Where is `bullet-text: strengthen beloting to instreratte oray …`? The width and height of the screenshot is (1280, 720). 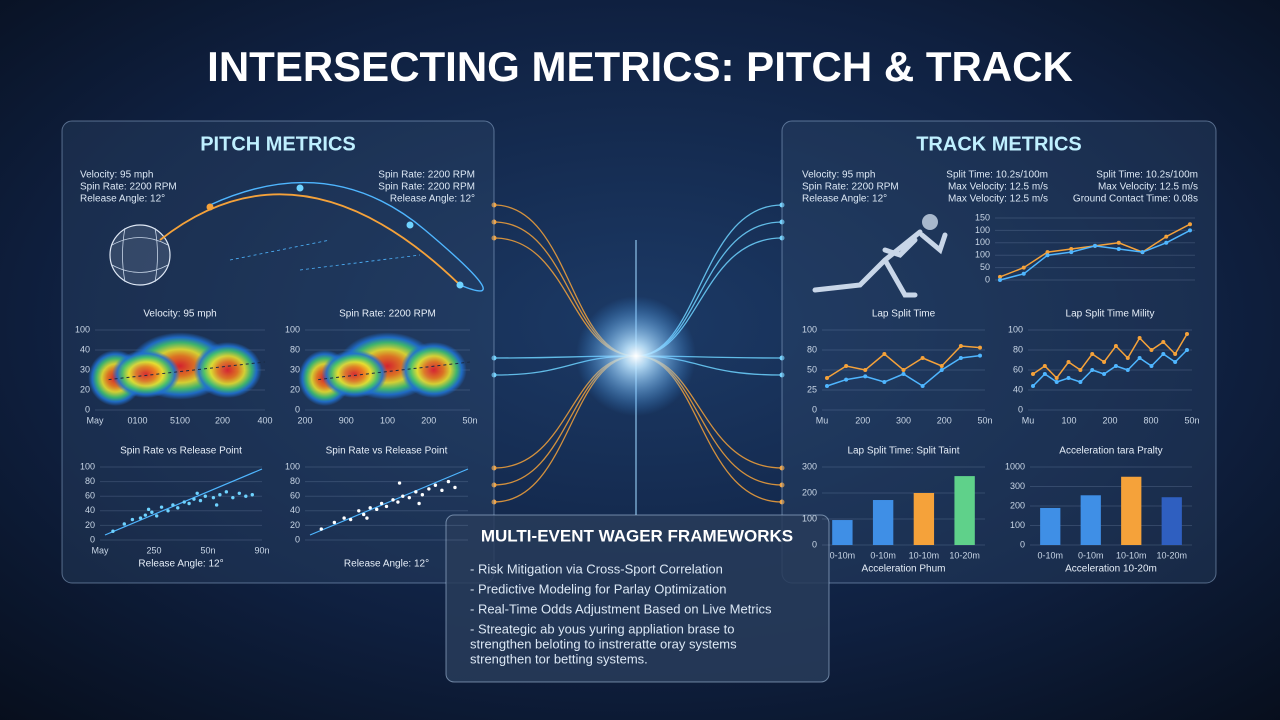 bullet-text: strengthen beloting to instreratte oray … is located at coordinates (603, 643).